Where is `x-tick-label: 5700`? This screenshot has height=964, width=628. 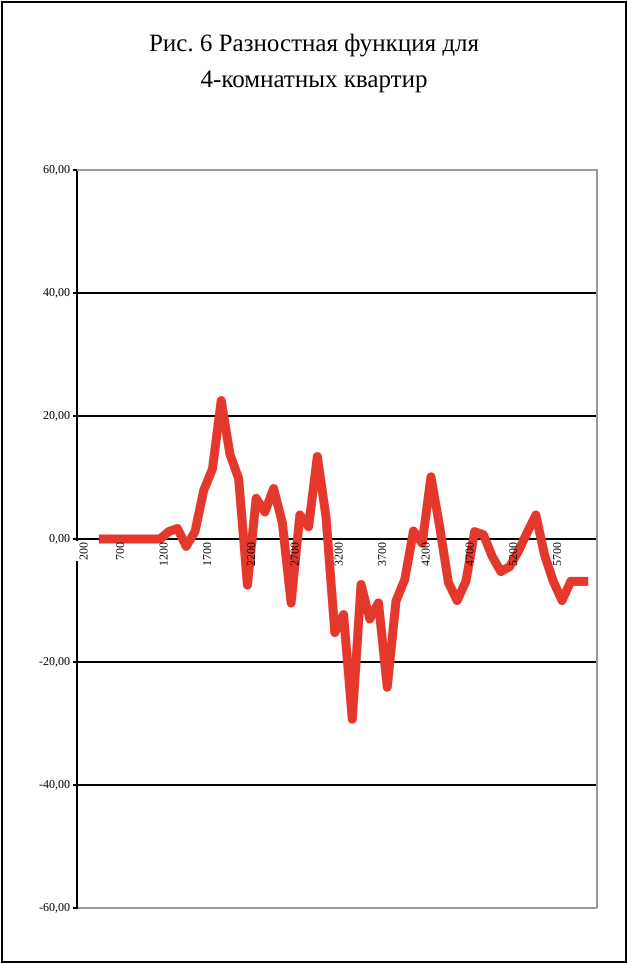
x-tick-label: 5700 is located at coordinates (557, 554).